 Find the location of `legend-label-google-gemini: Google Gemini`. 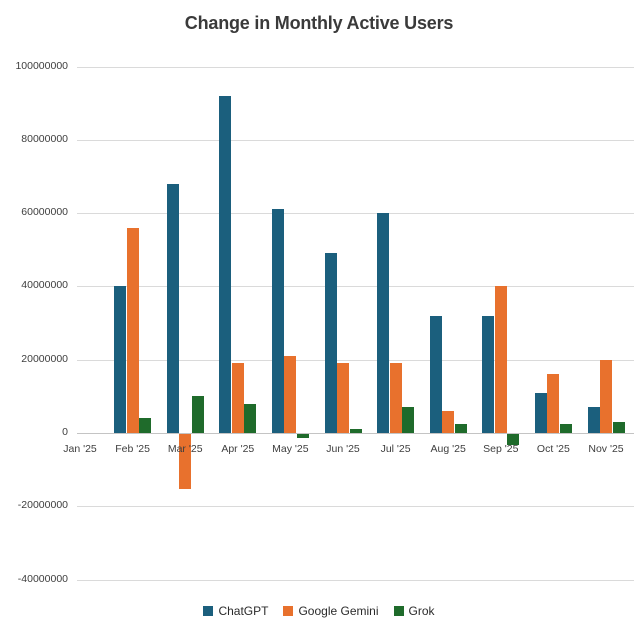

legend-label-google-gemini: Google Gemini is located at coordinates (338, 611).